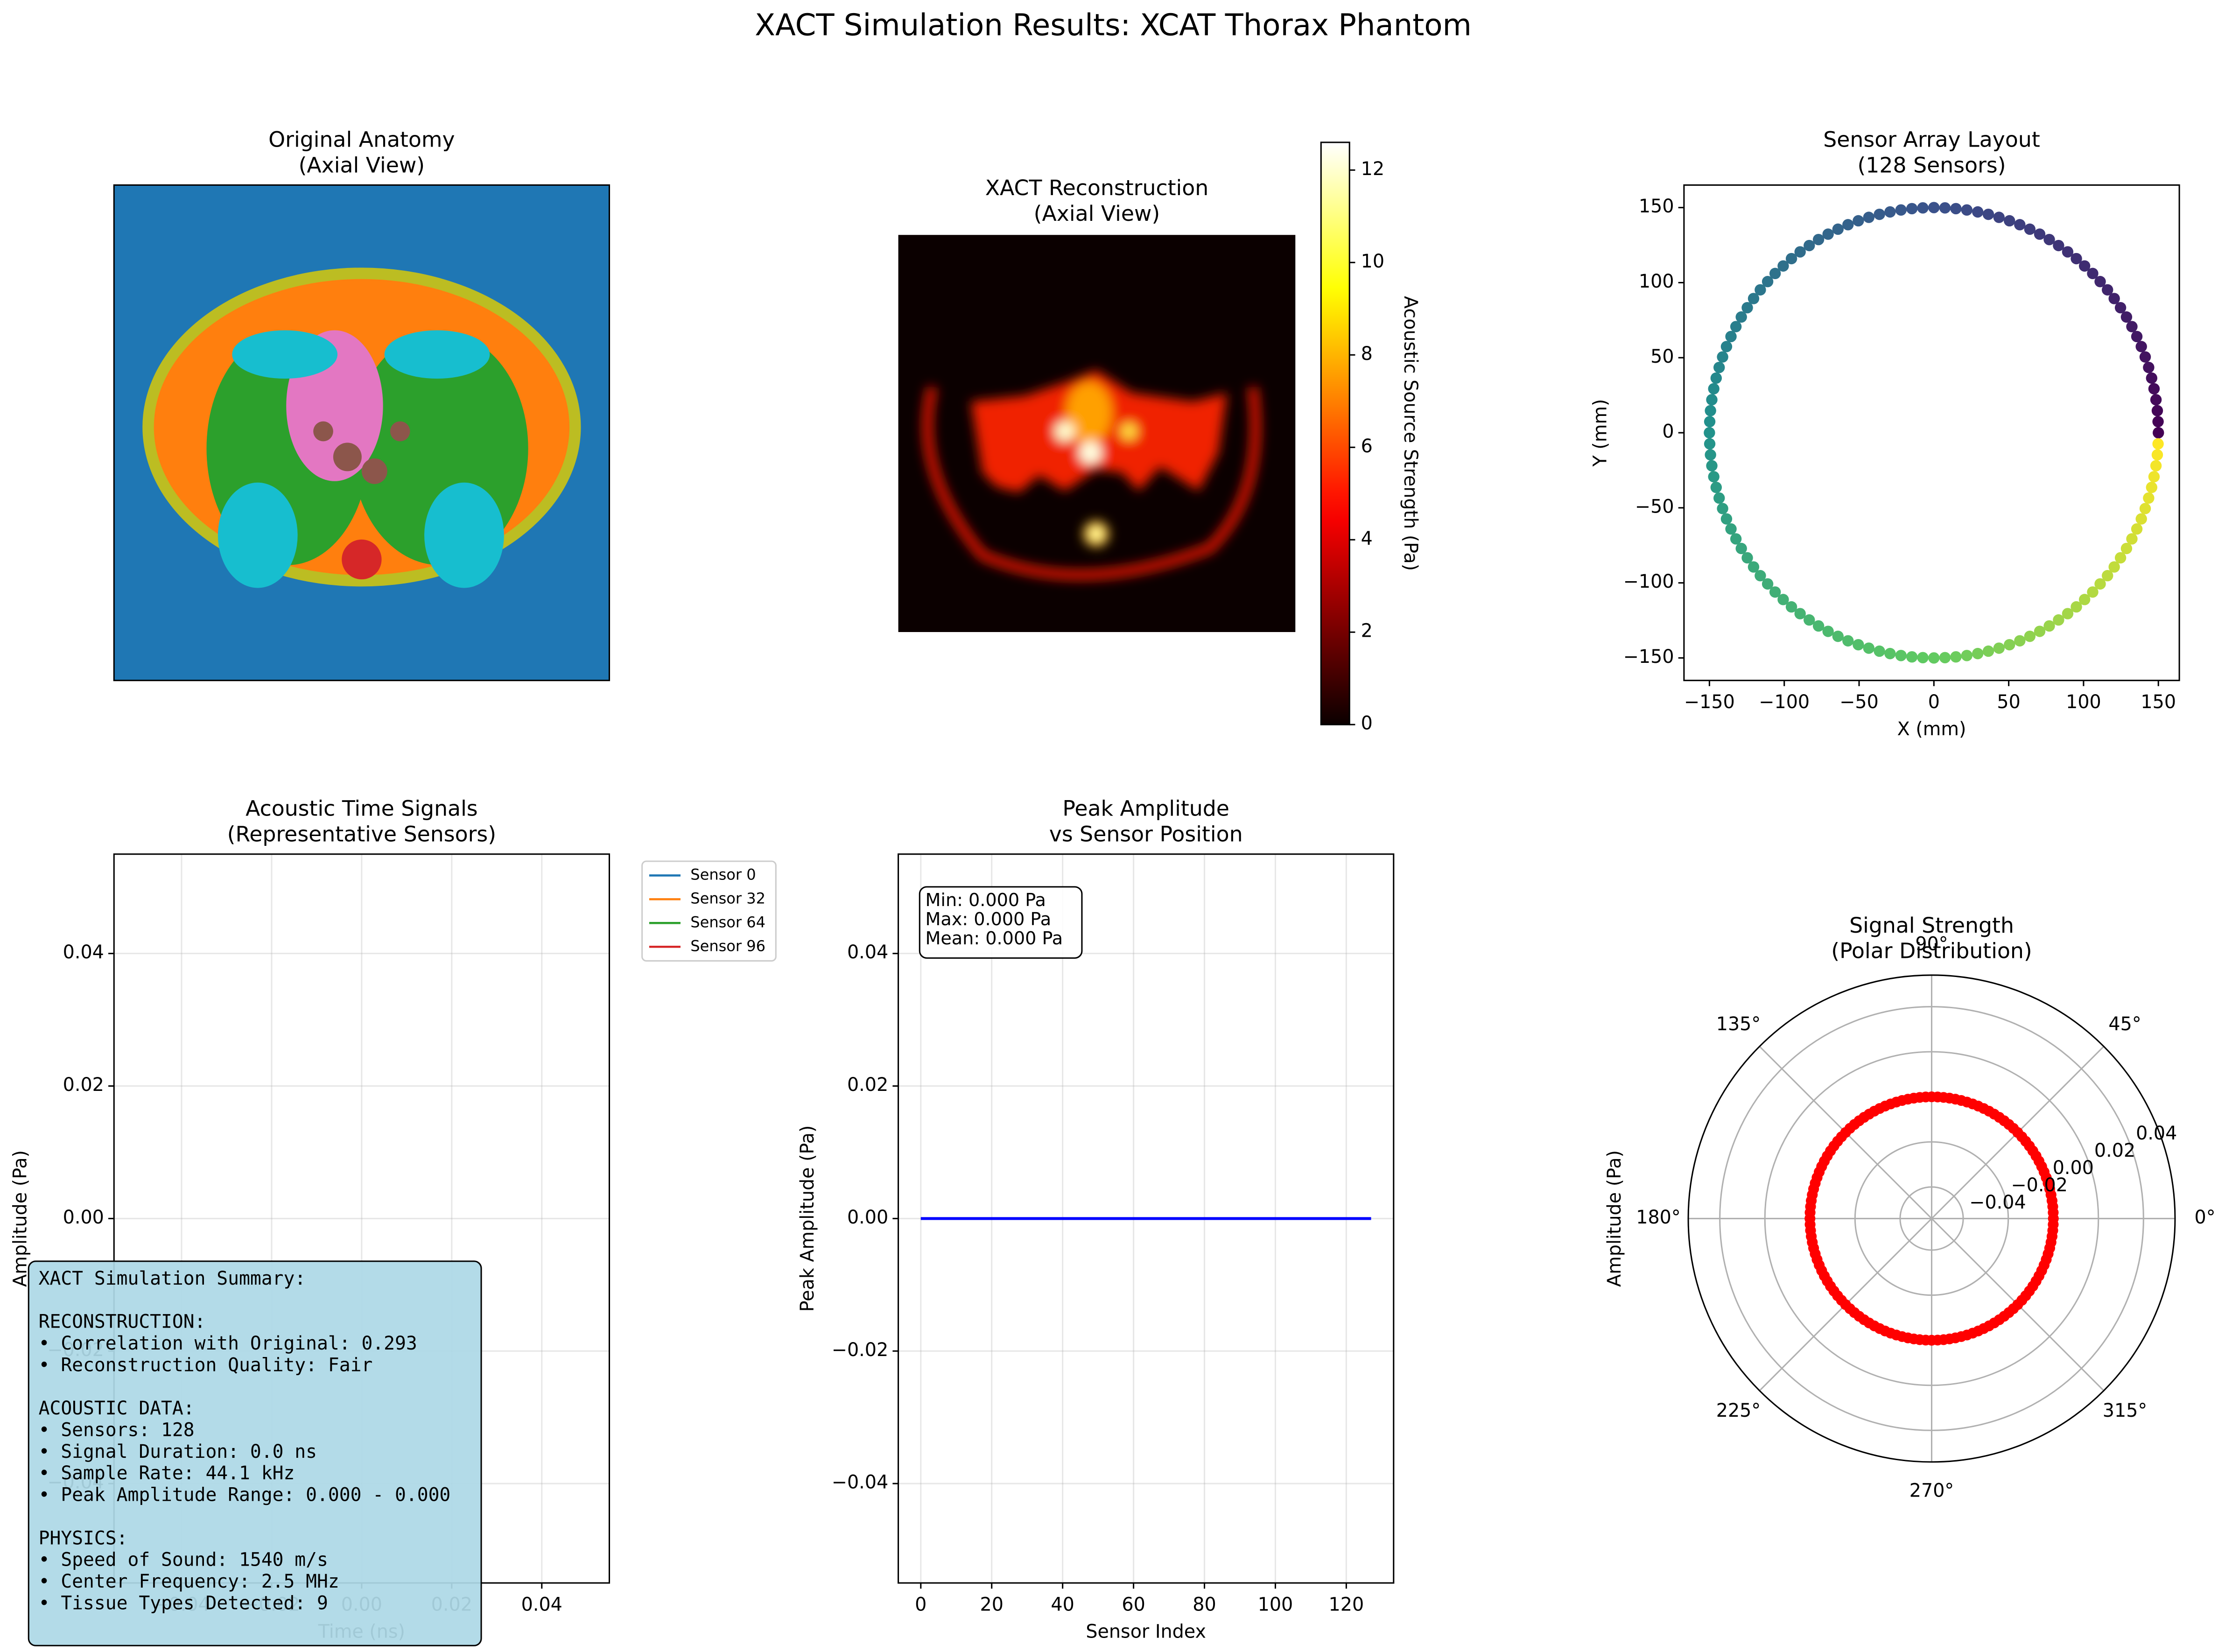 The image size is (2225, 1652). What do you see at coordinates (1931, 944) in the screenshot?
I see `theta-tick-label: 90°` at bounding box center [1931, 944].